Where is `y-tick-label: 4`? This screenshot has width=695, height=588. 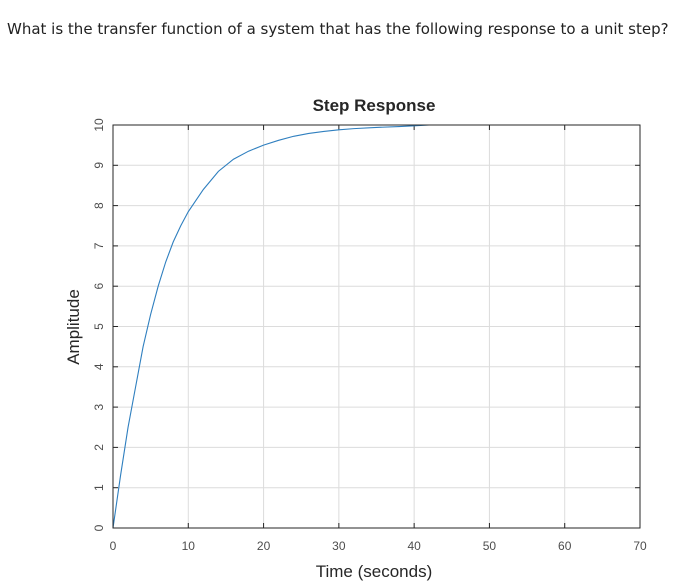
y-tick-label: 4 is located at coordinates (99, 366).